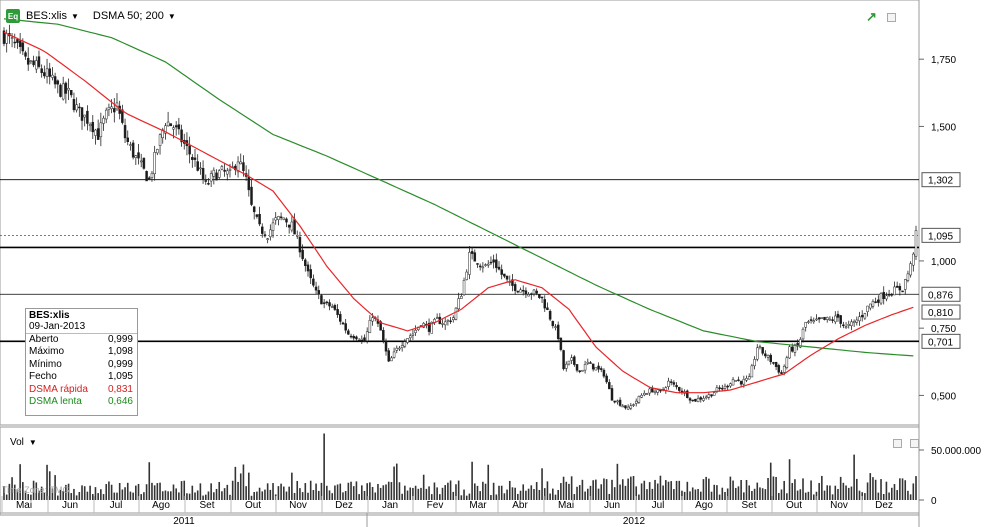 The height and width of the screenshot is (527, 996). Describe the element at coordinates (871, 16) in the screenshot. I see `trend-up-icon: ↗` at that location.